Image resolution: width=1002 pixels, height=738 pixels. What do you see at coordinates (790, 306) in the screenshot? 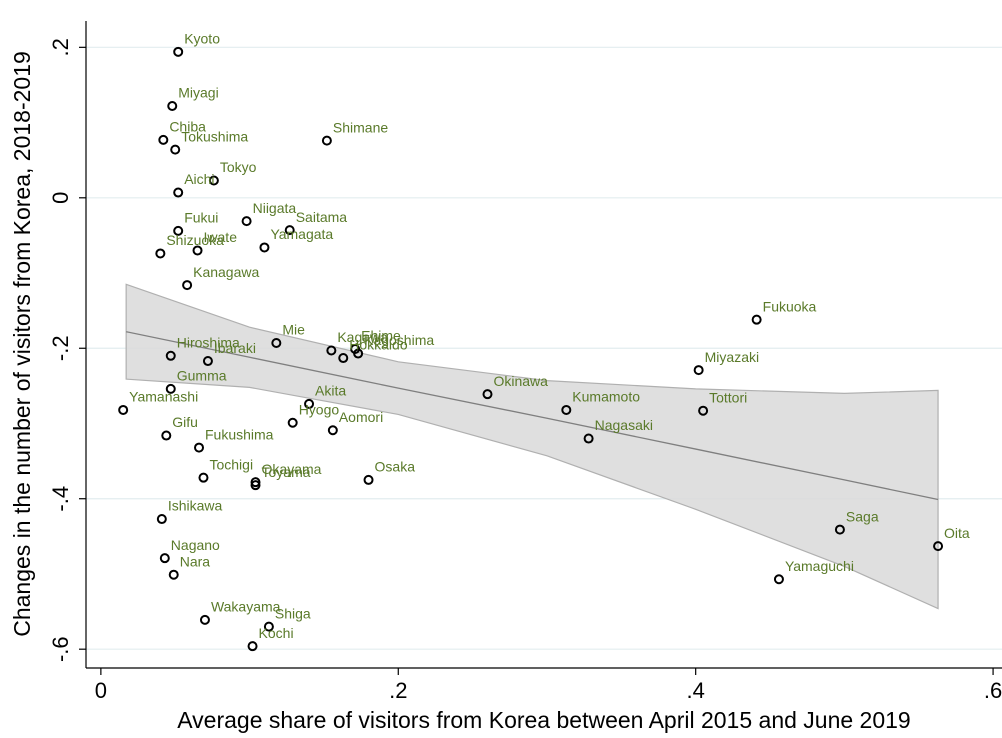
I see `point-label: Fukuoka` at bounding box center [790, 306].